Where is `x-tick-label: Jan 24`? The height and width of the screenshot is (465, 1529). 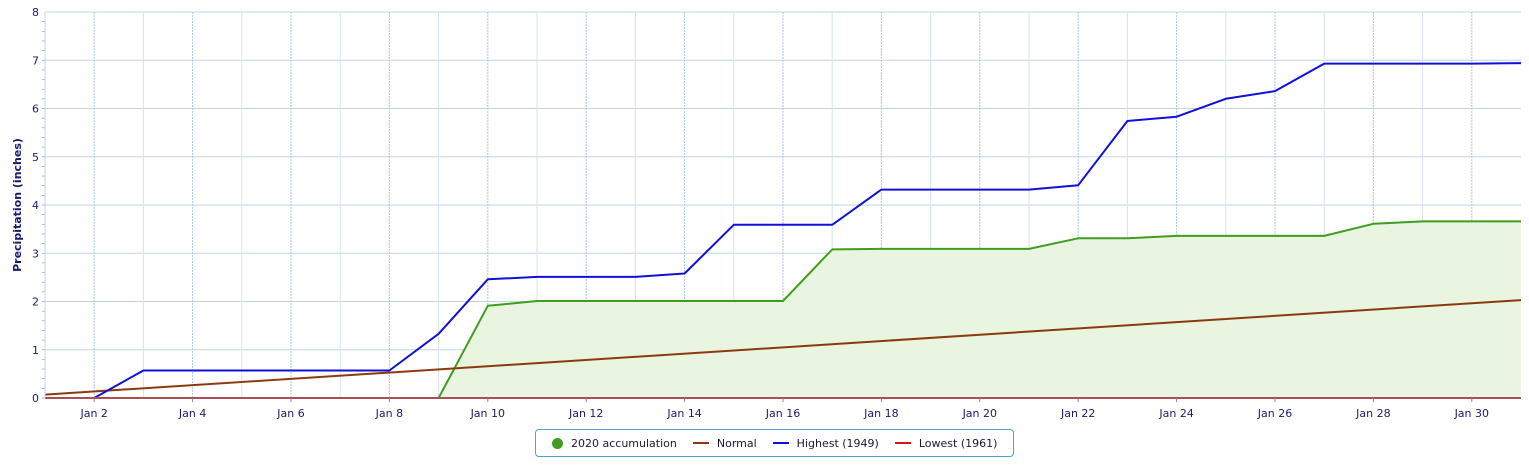 x-tick-label: Jan 24 is located at coordinates (1175, 413).